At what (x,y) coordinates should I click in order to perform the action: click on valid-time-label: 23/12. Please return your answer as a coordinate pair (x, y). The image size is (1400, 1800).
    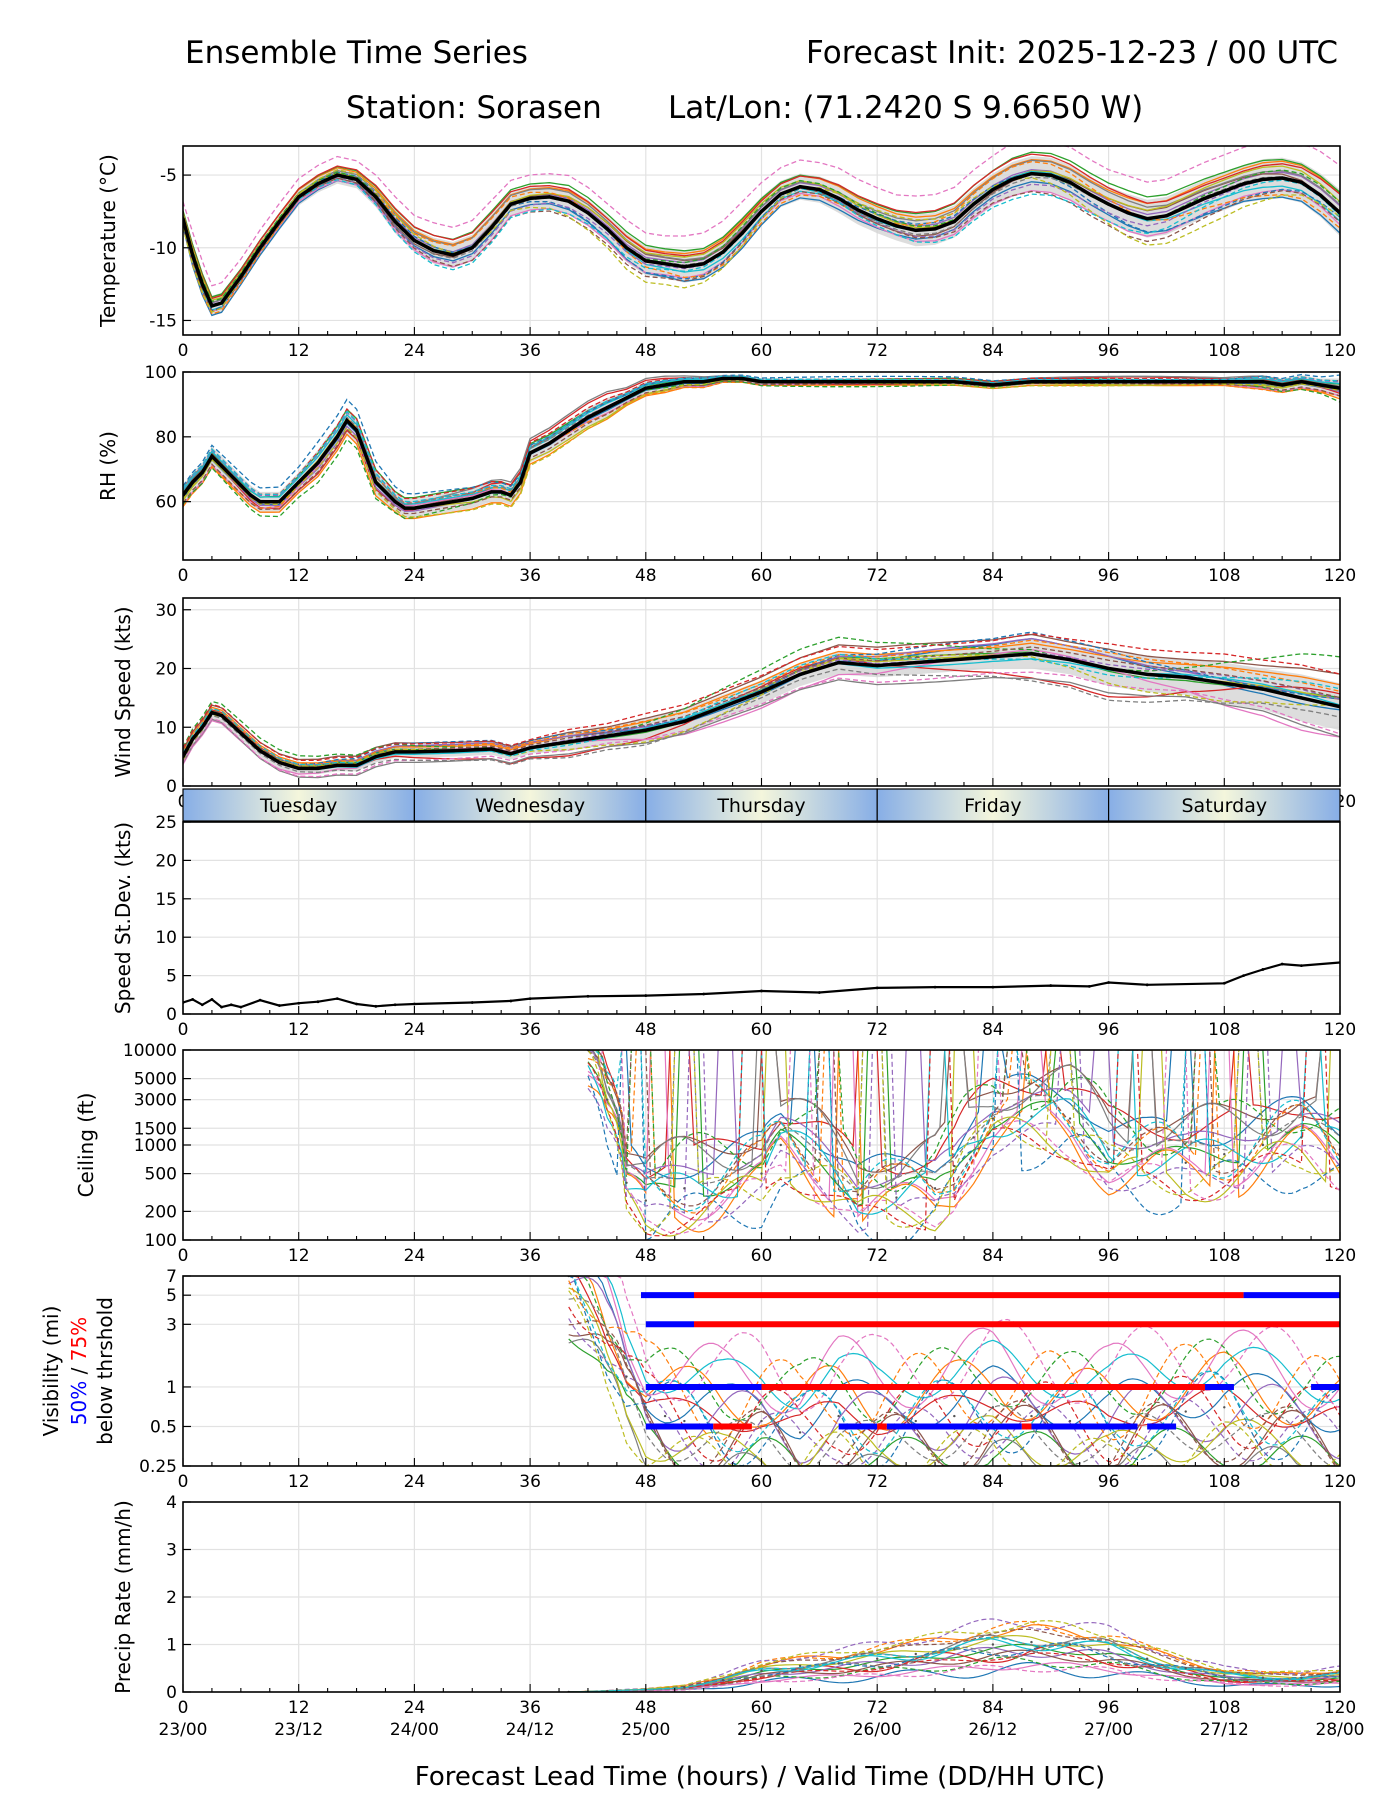
    Looking at the image, I should click on (298, 1730).